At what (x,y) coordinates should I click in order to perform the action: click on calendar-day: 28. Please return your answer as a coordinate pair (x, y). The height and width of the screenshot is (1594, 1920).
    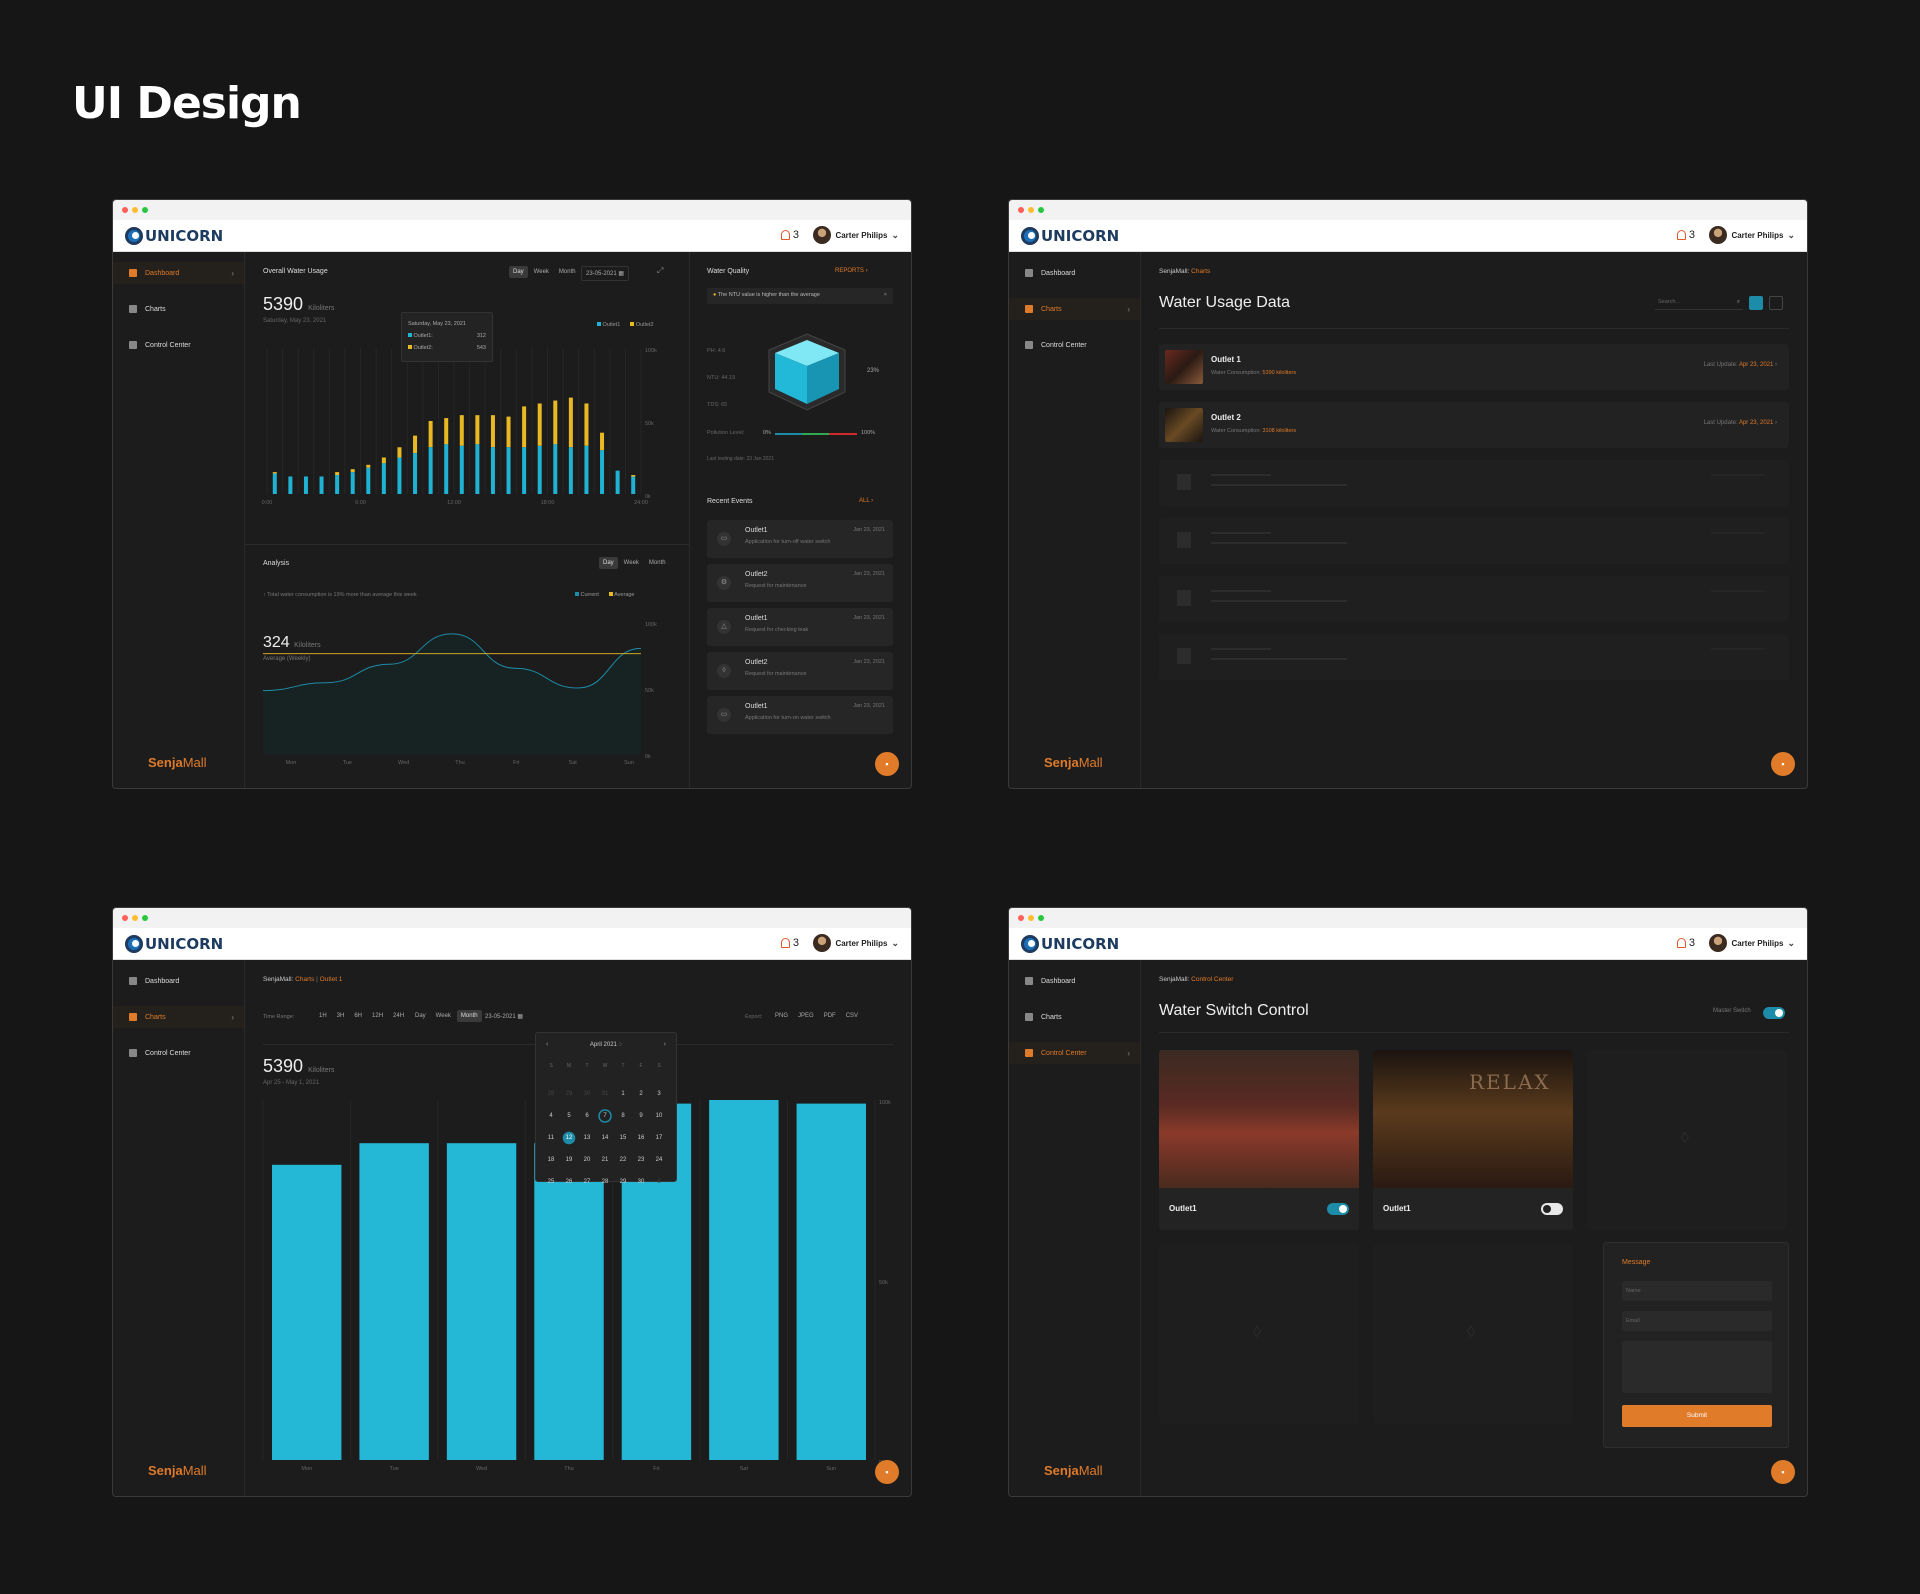
    Looking at the image, I should click on (605, 1182).